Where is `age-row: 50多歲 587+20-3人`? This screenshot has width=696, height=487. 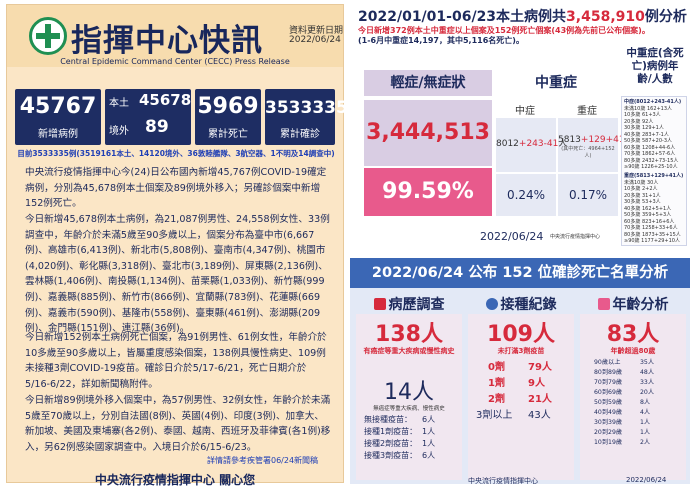
age-row: 50多歲 587+20-3人 is located at coordinates (648, 141).